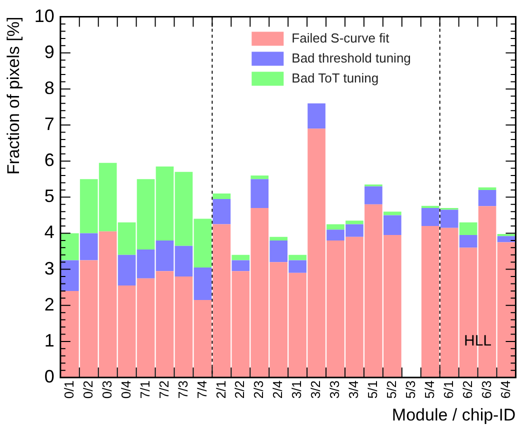 The image size is (525, 430). I want to click on x-tick-label: 6/2, so click(467, 389).